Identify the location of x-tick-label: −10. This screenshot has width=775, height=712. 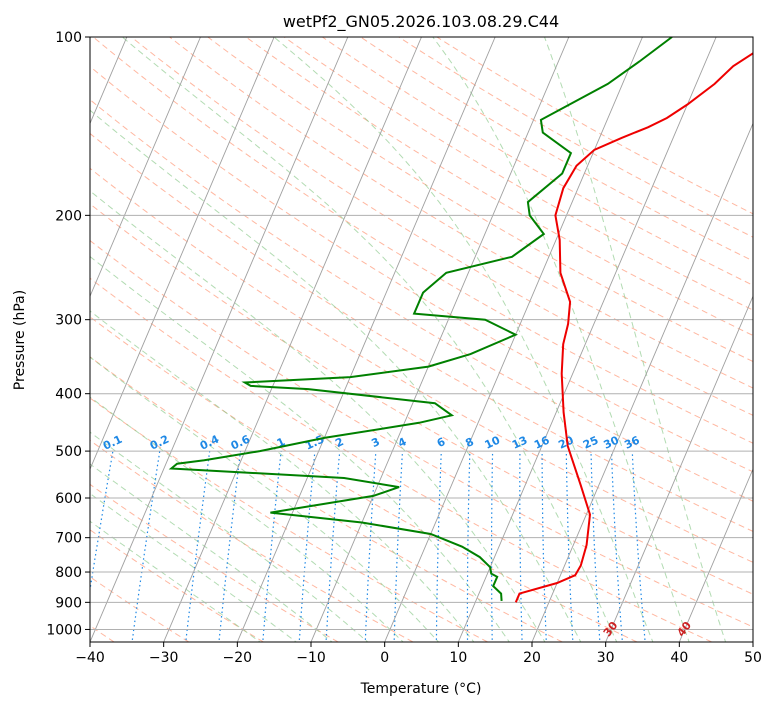
(311, 658).